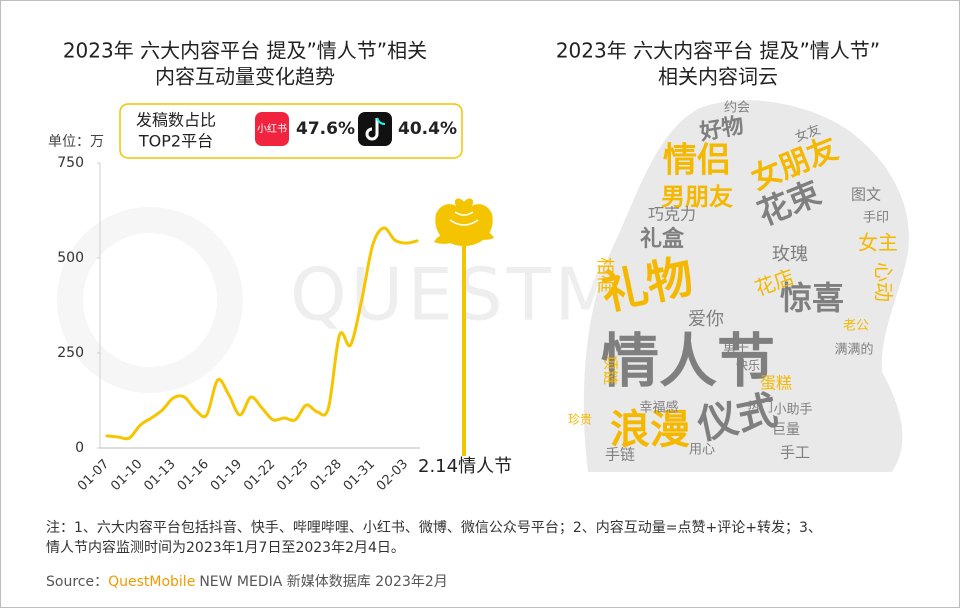 This screenshot has width=960, height=608. Describe the element at coordinates (697, 197) in the screenshot. I see `word: 男朋友` at that location.